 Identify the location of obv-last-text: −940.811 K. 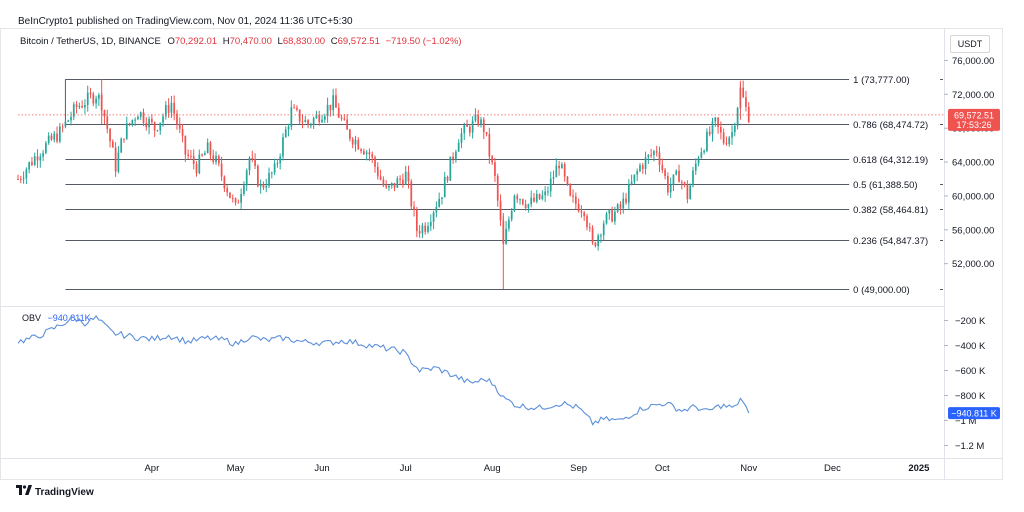
(974, 414).